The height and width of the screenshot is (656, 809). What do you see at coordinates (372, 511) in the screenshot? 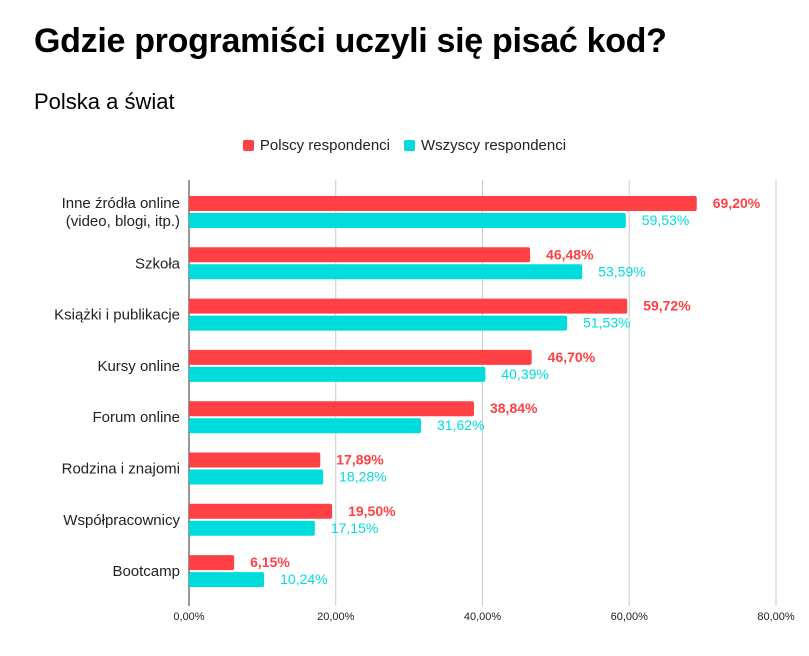
I see `data-label-polscy: 19,50%` at bounding box center [372, 511].